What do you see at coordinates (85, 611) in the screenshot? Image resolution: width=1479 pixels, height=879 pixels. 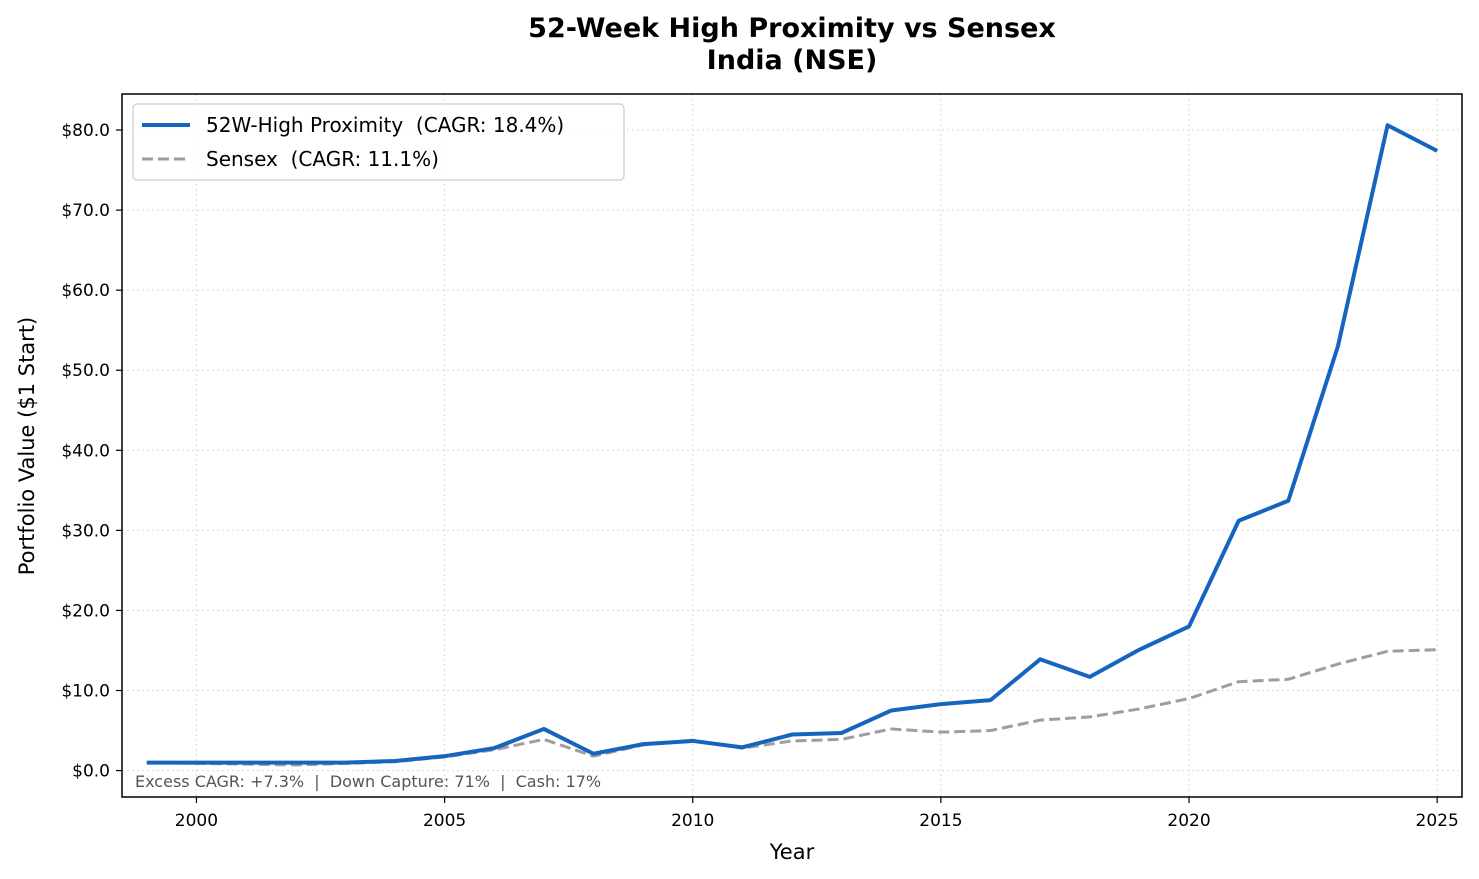 I see `y-tick-label: $20.0` at bounding box center [85, 611].